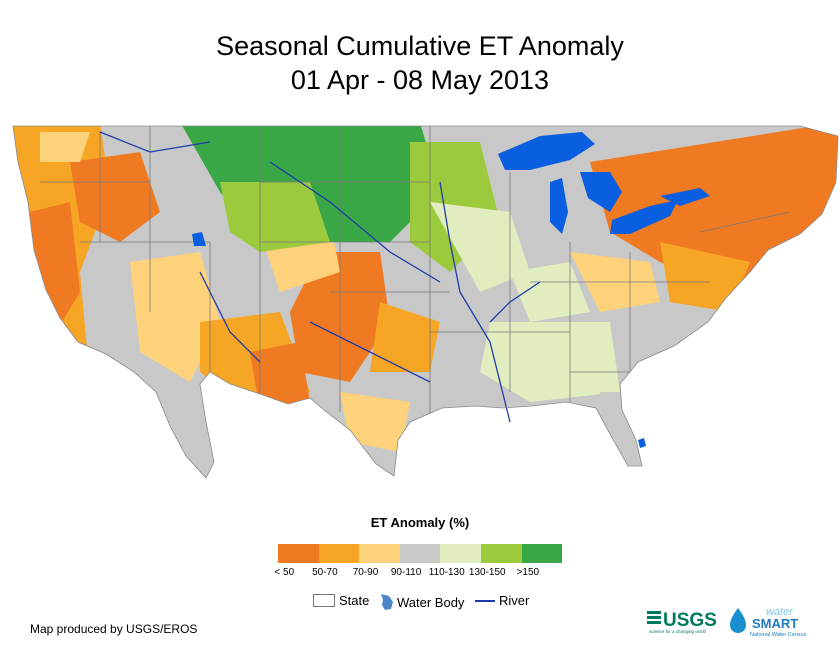  I want to click on state-box-icon, so click(324, 600).